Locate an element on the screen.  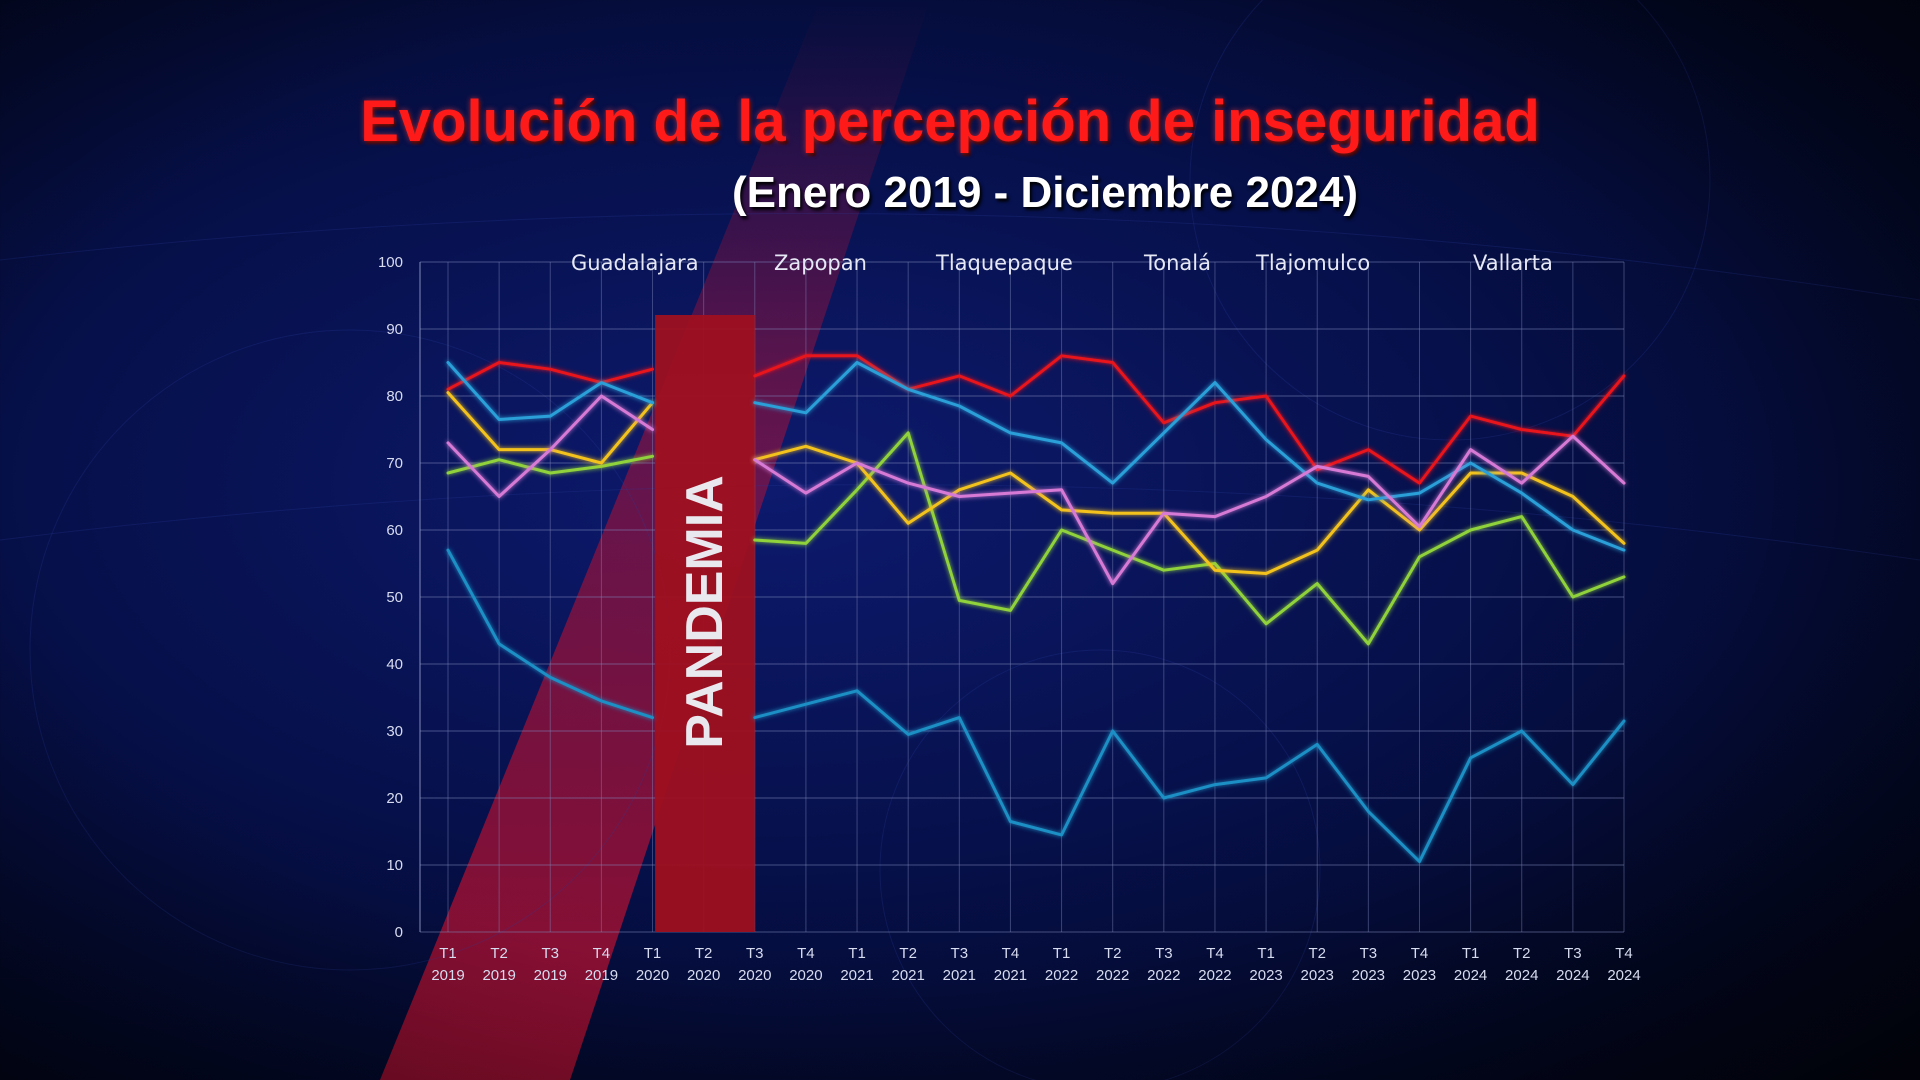
y-axis-ticks: 0 10 20 30 40 50 60 70 80 90 100 is located at coordinates (390, 597).